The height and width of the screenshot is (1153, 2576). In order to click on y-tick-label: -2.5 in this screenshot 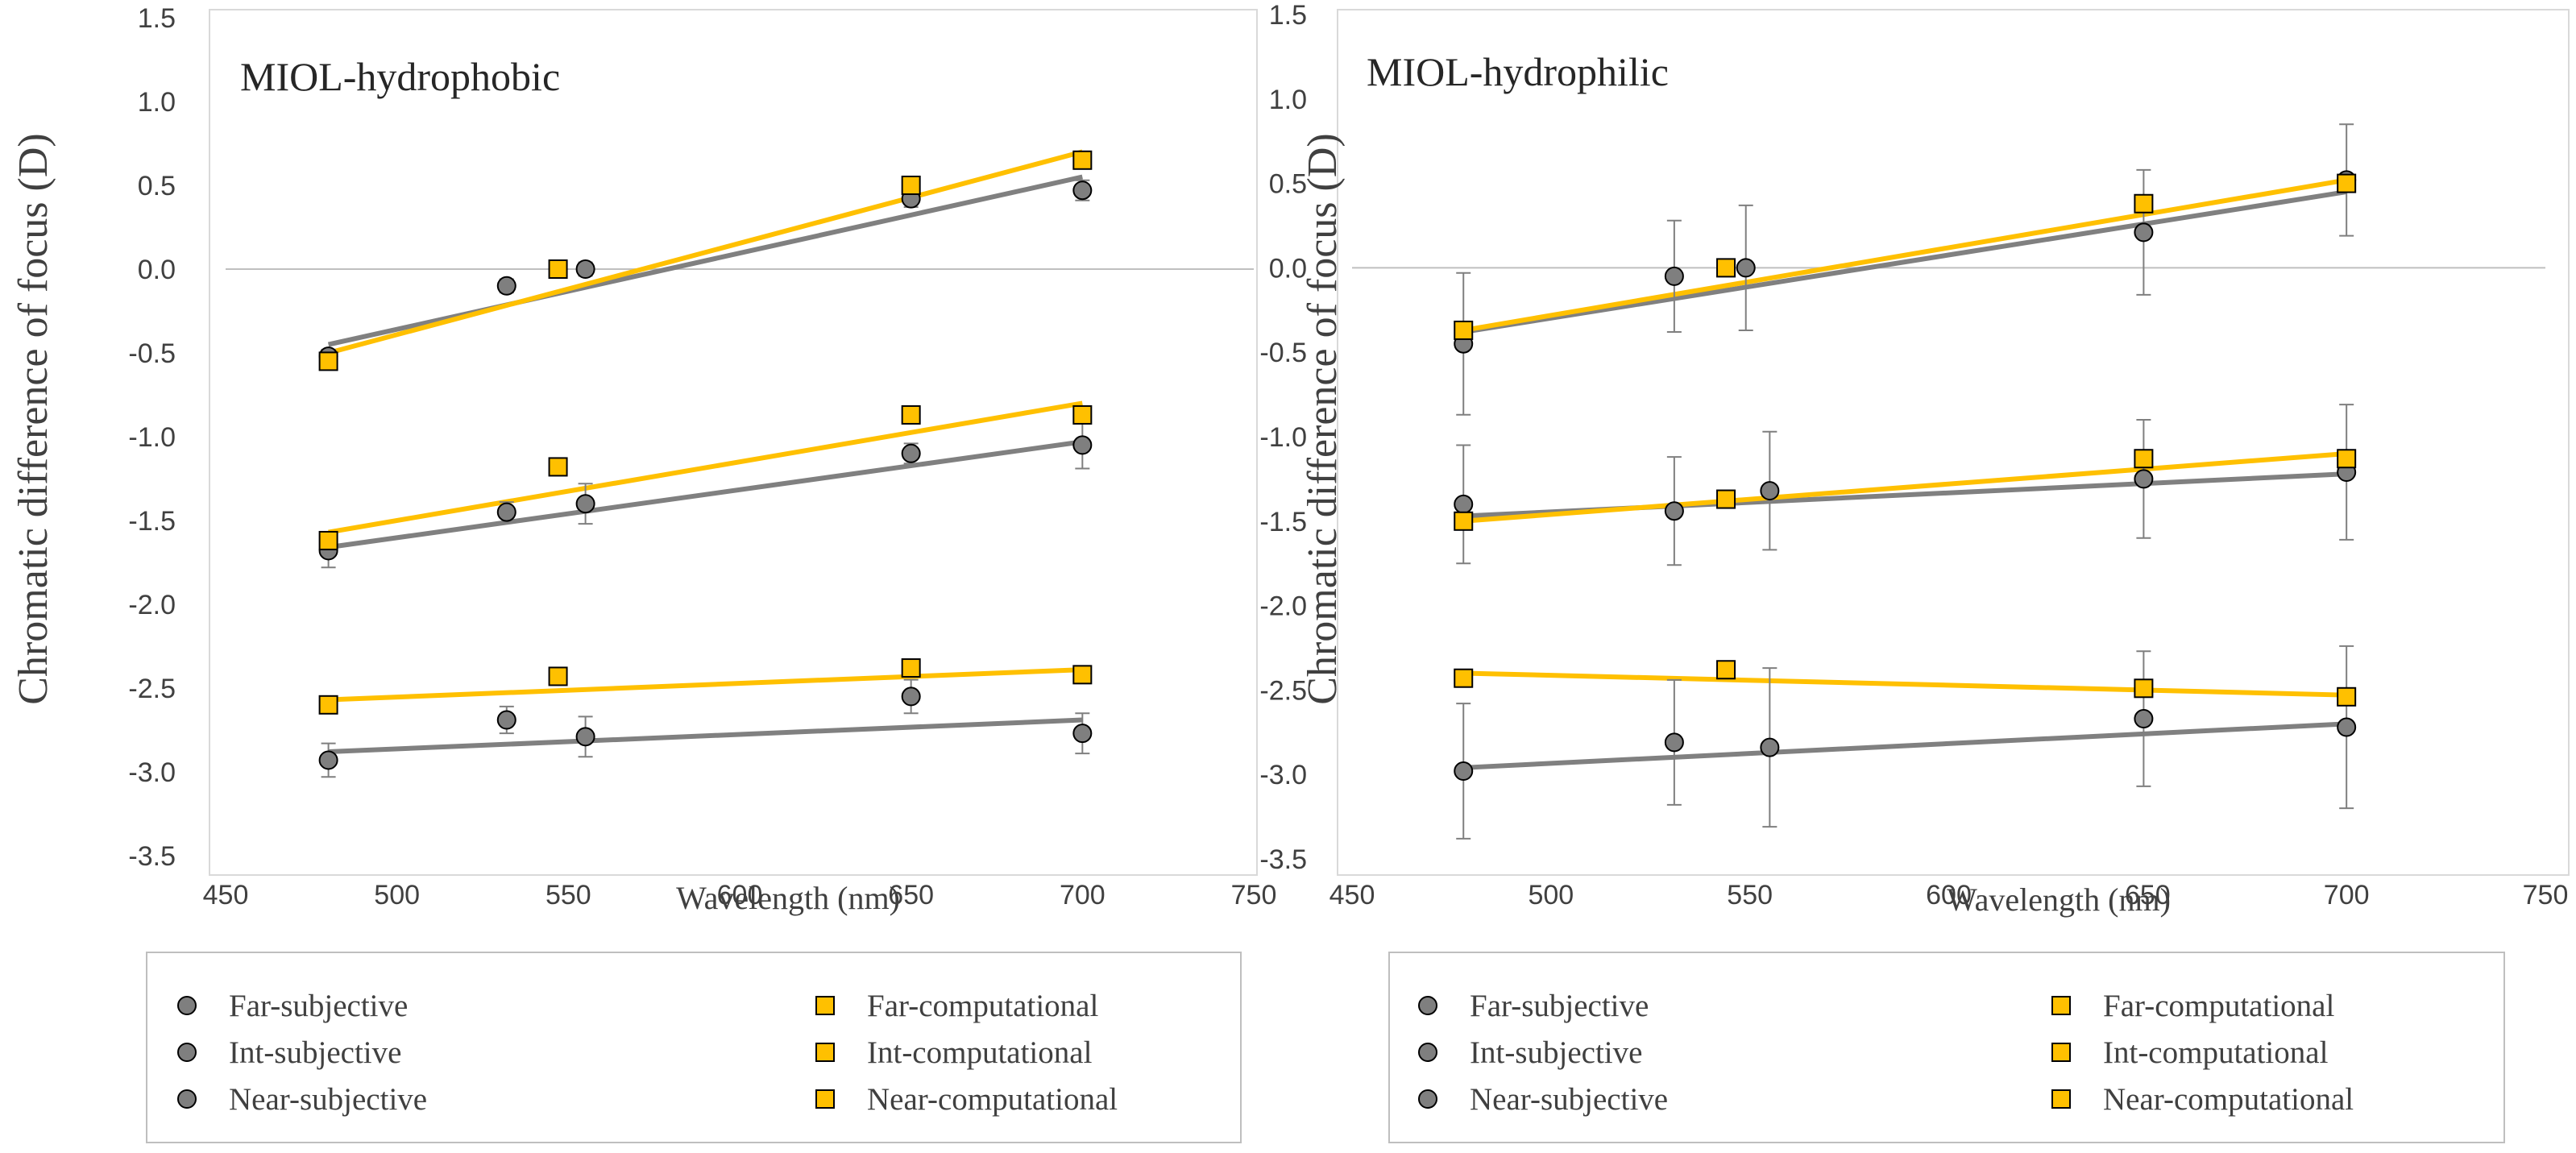, I will do `click(152, 689)`.